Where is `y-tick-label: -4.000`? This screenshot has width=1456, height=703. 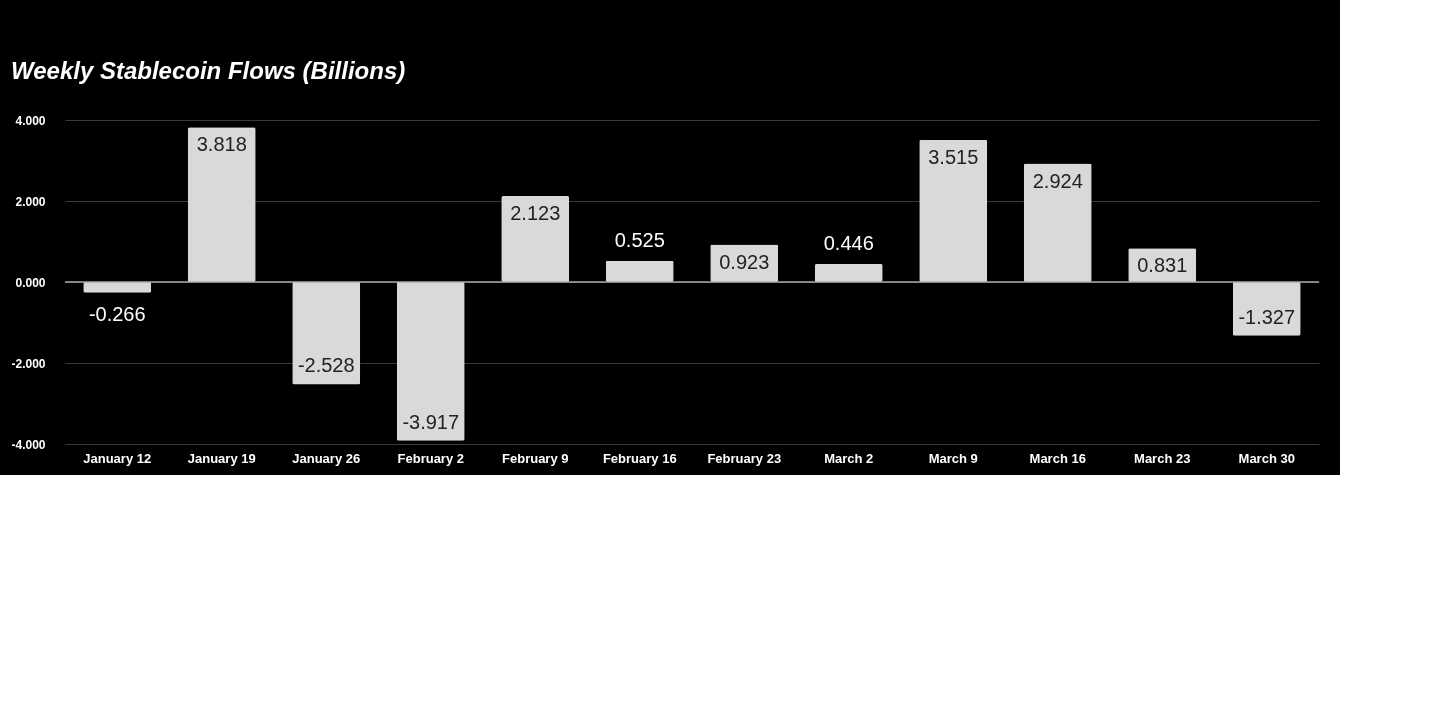 y-tick-label: -4.000 is located at coordinates (28, 444).